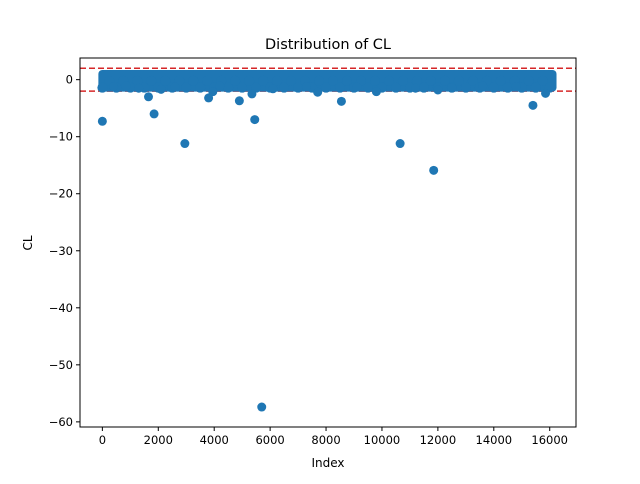 The height and width of the screenshot is (484, 640). Describe the element at coordinates (158, 440) in the screenshot. I see `x-tick-label: 2000` at that location.